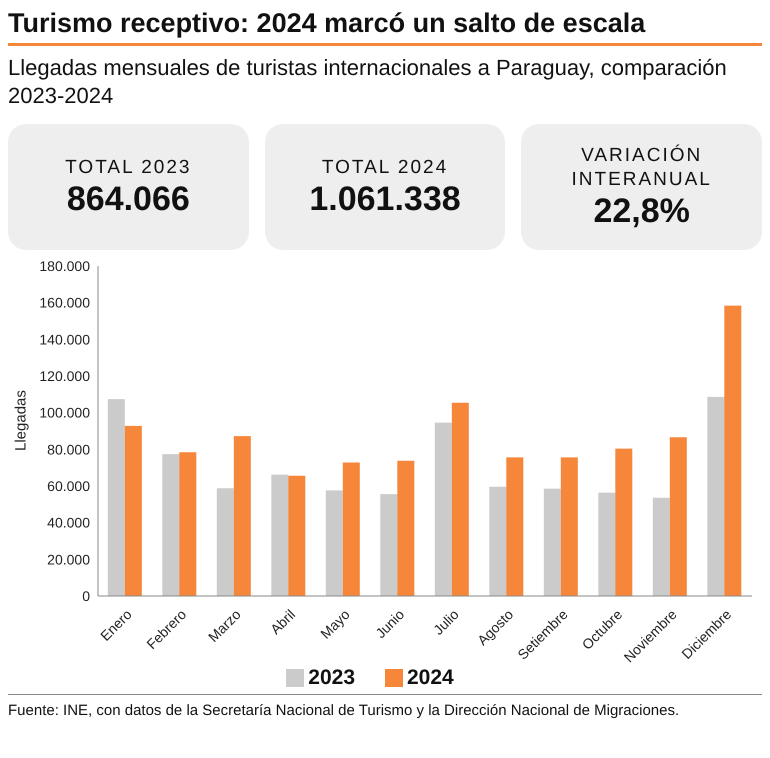  I want to click on y-tick-label: 140.000, so click(64, 339).